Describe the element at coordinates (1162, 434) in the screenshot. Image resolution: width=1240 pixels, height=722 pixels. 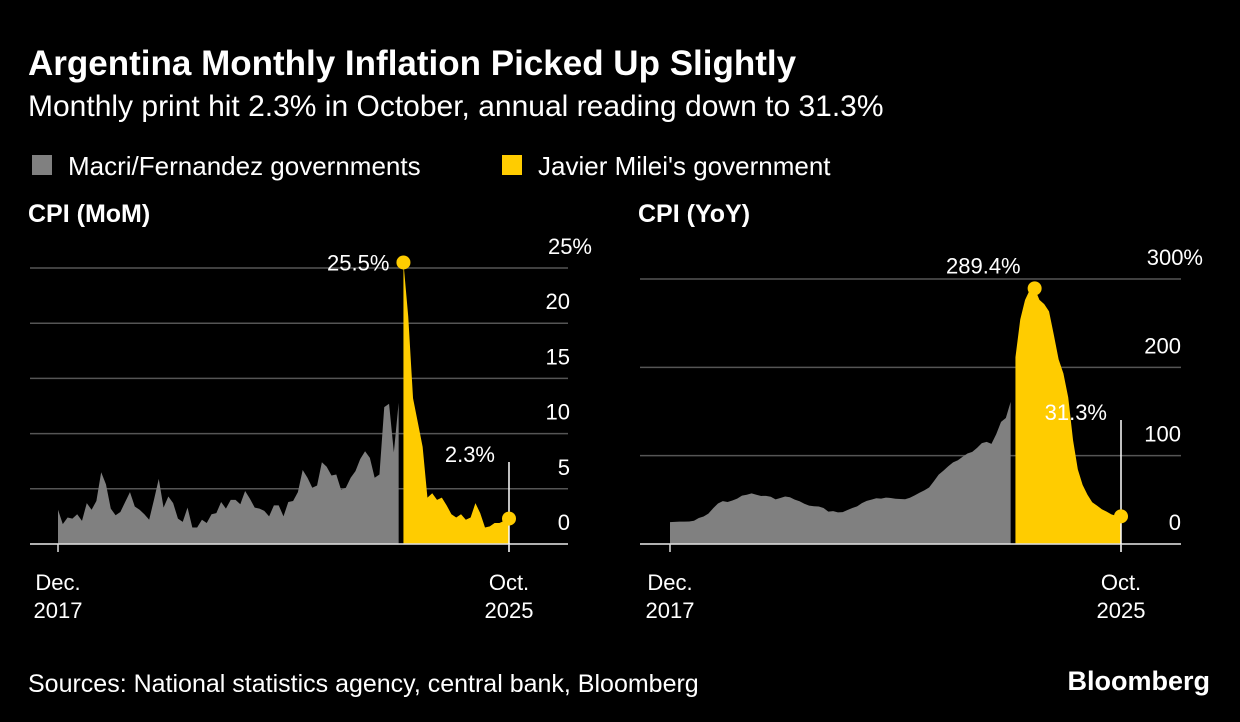
I see `y-tick-label: 100` at that location.